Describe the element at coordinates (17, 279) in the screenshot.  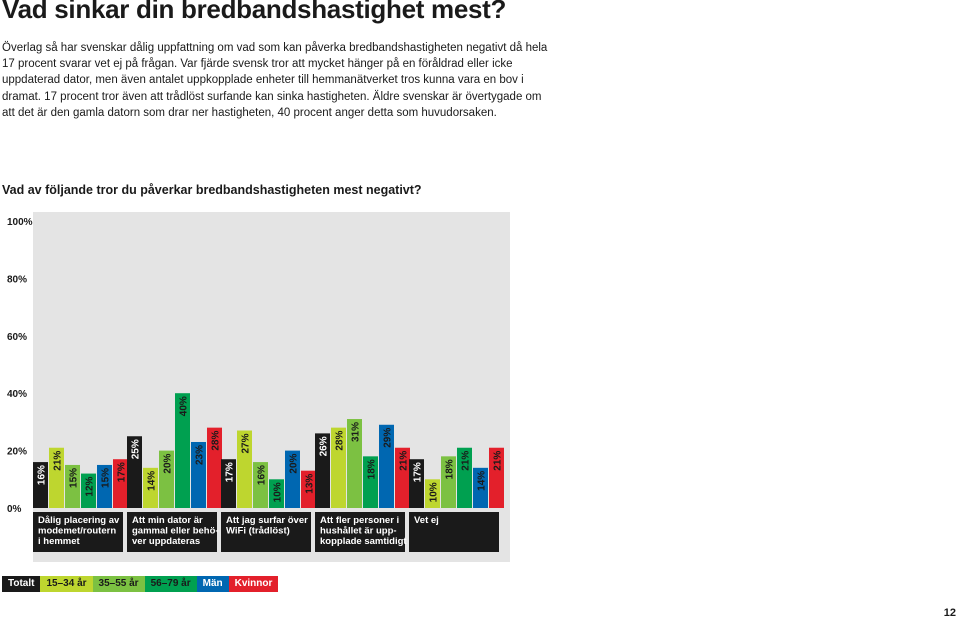
I see `y-tick-label: 80%` at that location.